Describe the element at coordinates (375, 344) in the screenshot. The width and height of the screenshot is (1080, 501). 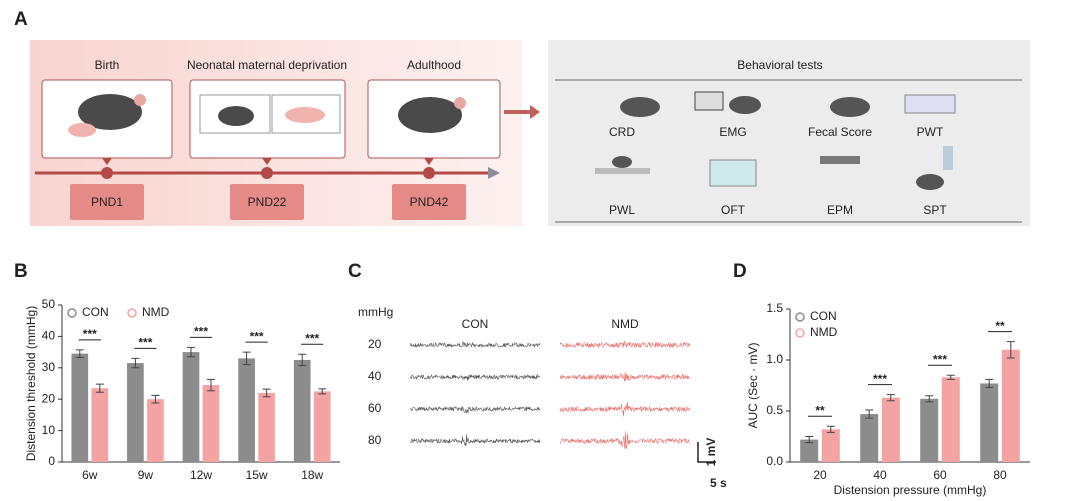
I see `level-label: 20` at that location.